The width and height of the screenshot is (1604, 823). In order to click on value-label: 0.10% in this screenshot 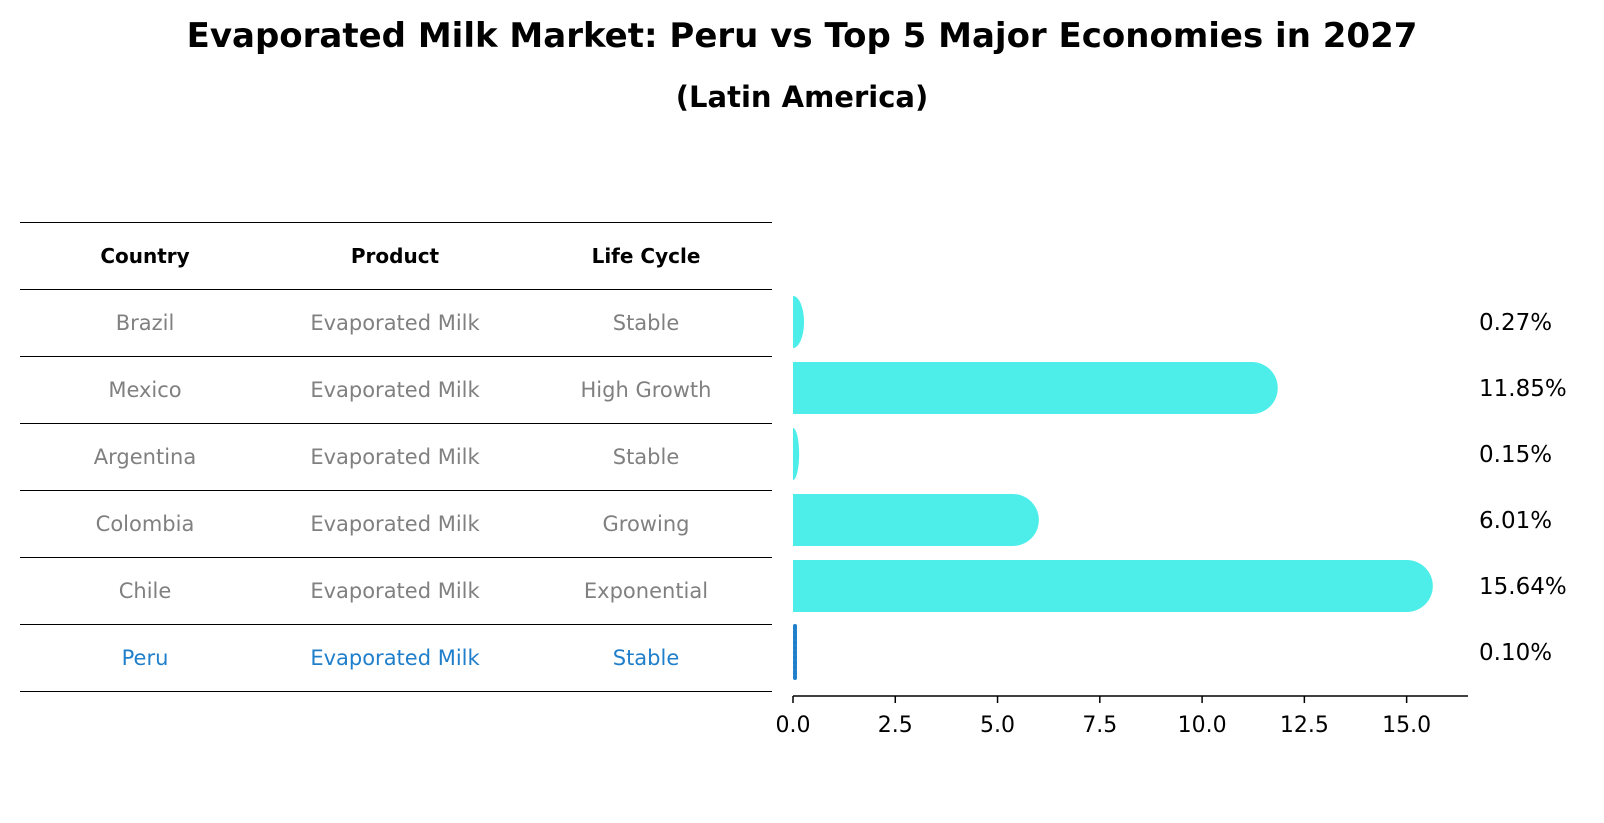, I will do `click(1515, 653)`.